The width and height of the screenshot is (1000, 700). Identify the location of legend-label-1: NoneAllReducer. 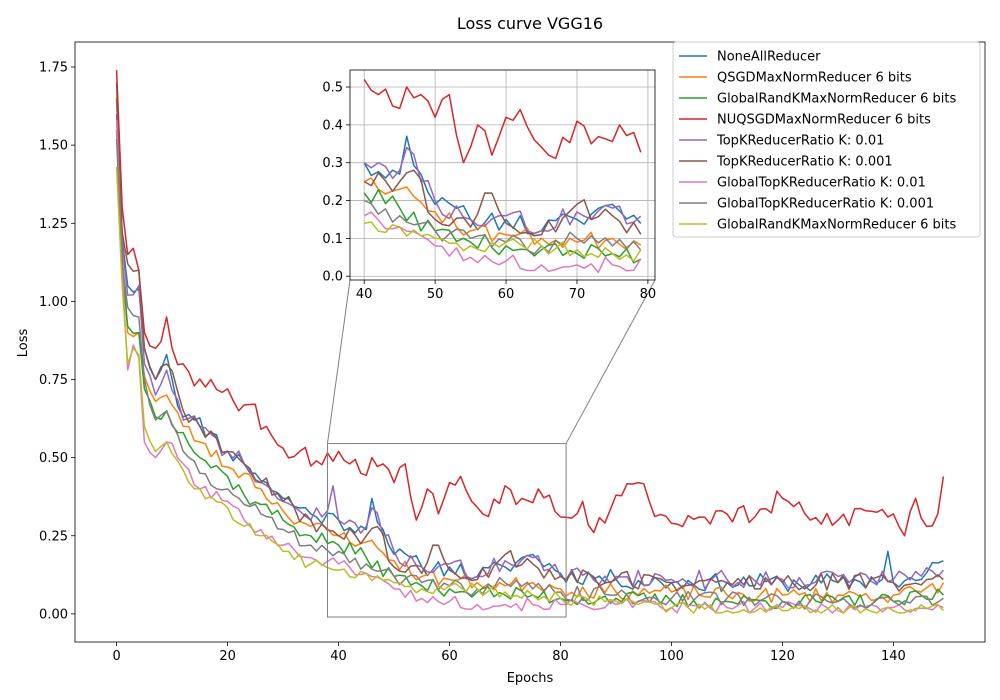
(769, 57).